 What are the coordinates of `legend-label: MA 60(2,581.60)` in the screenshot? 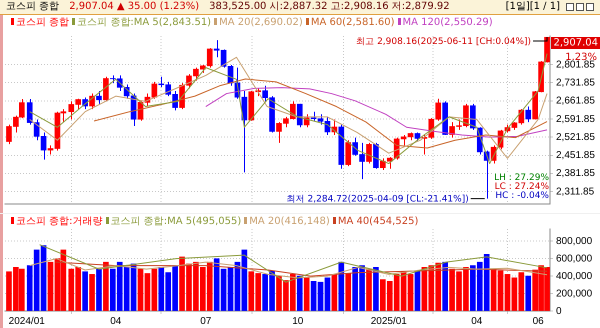 It's located at (352, 22).